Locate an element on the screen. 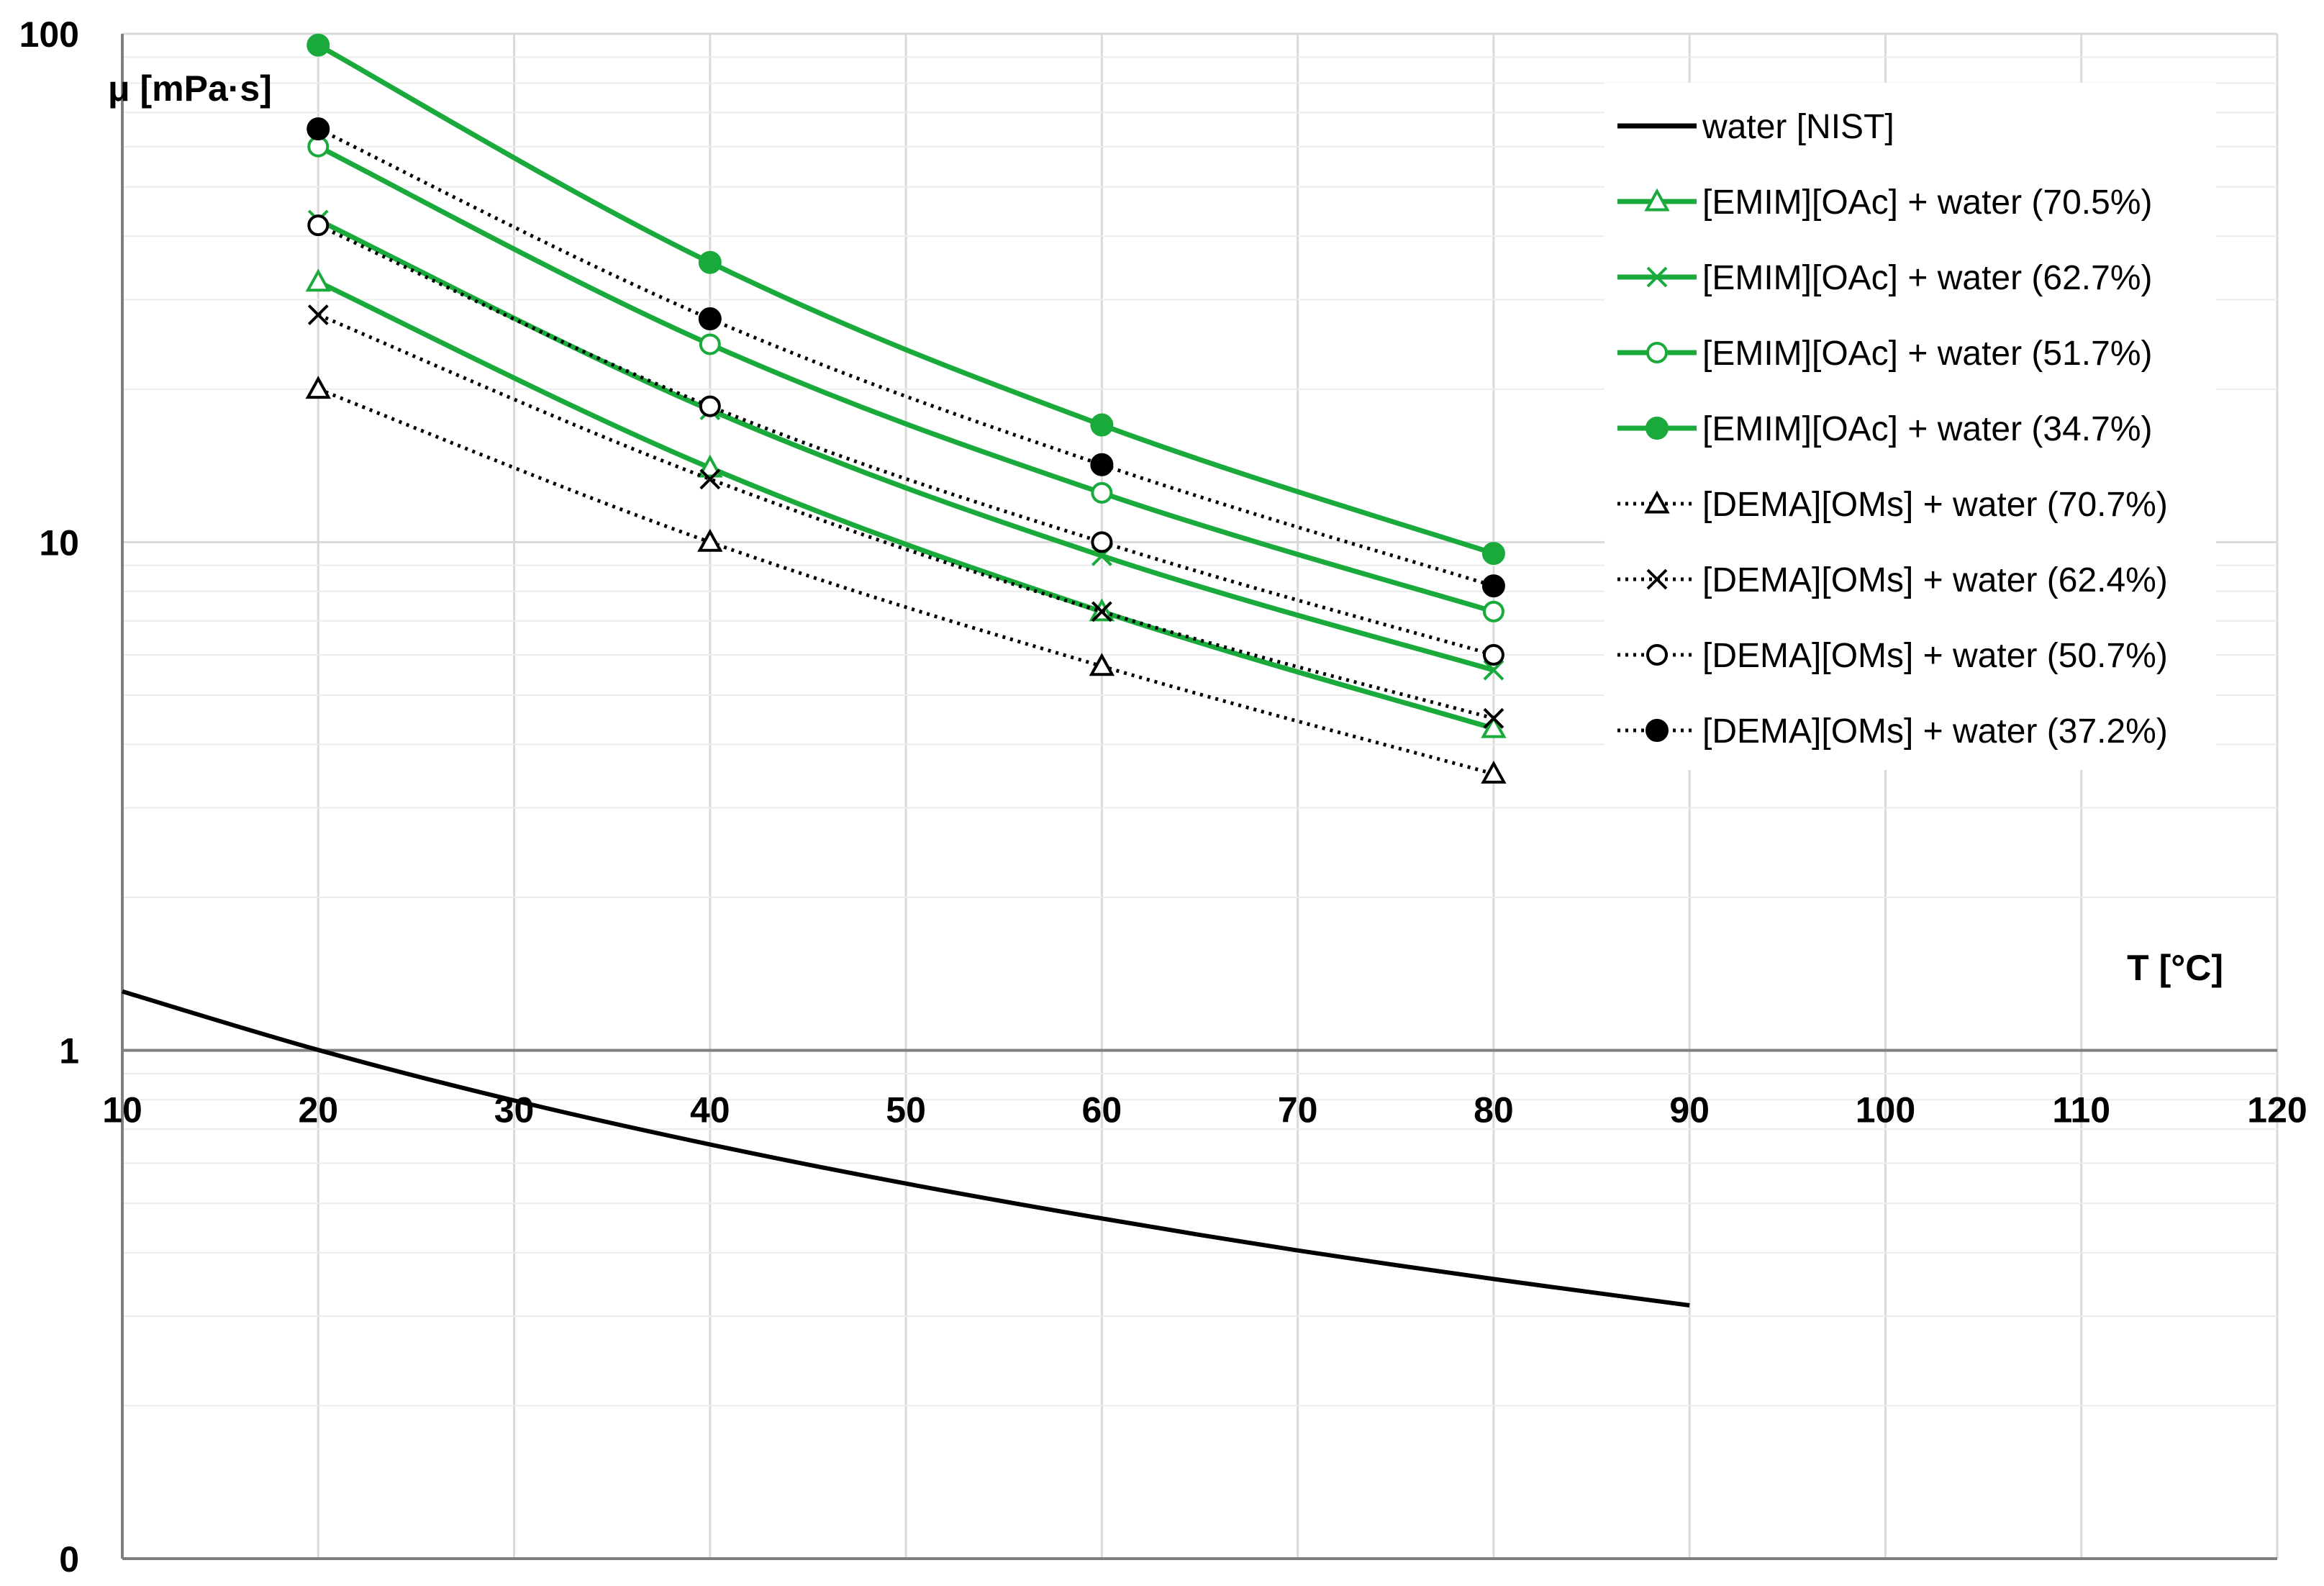  x-tick-label: 110 is located at coordinates (2081, 1110).